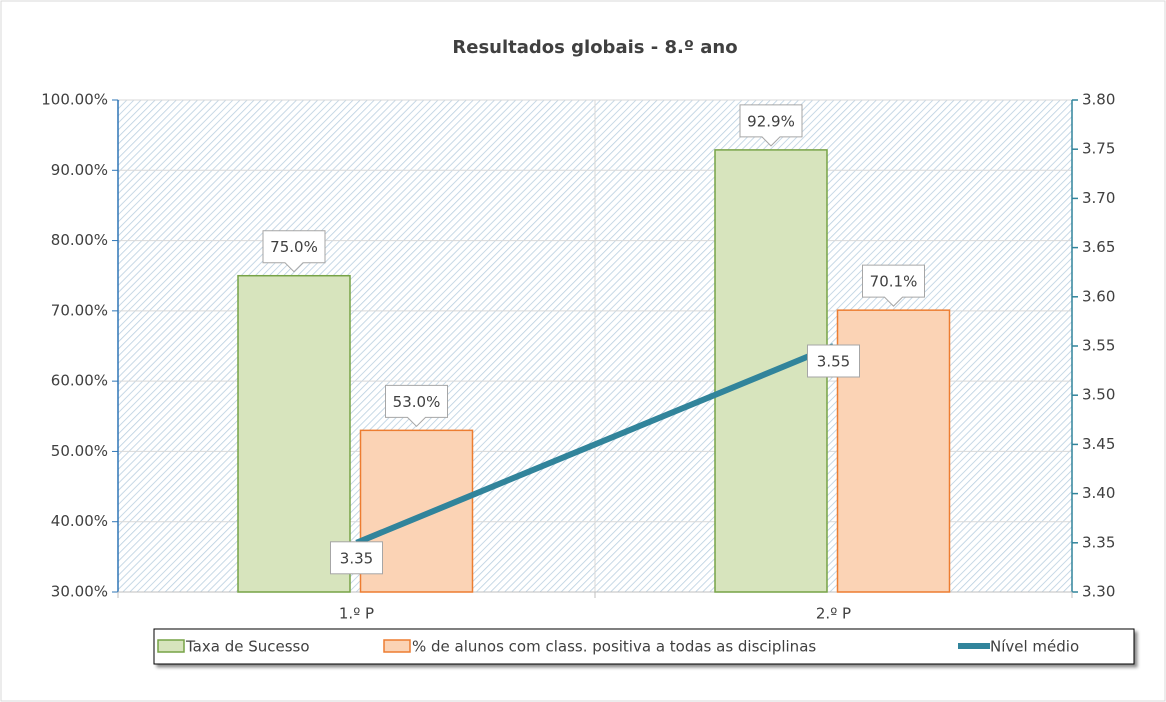 The image size is (1166, 702). I want to click on y-tick-label: 30.00%, so click(79, 592).